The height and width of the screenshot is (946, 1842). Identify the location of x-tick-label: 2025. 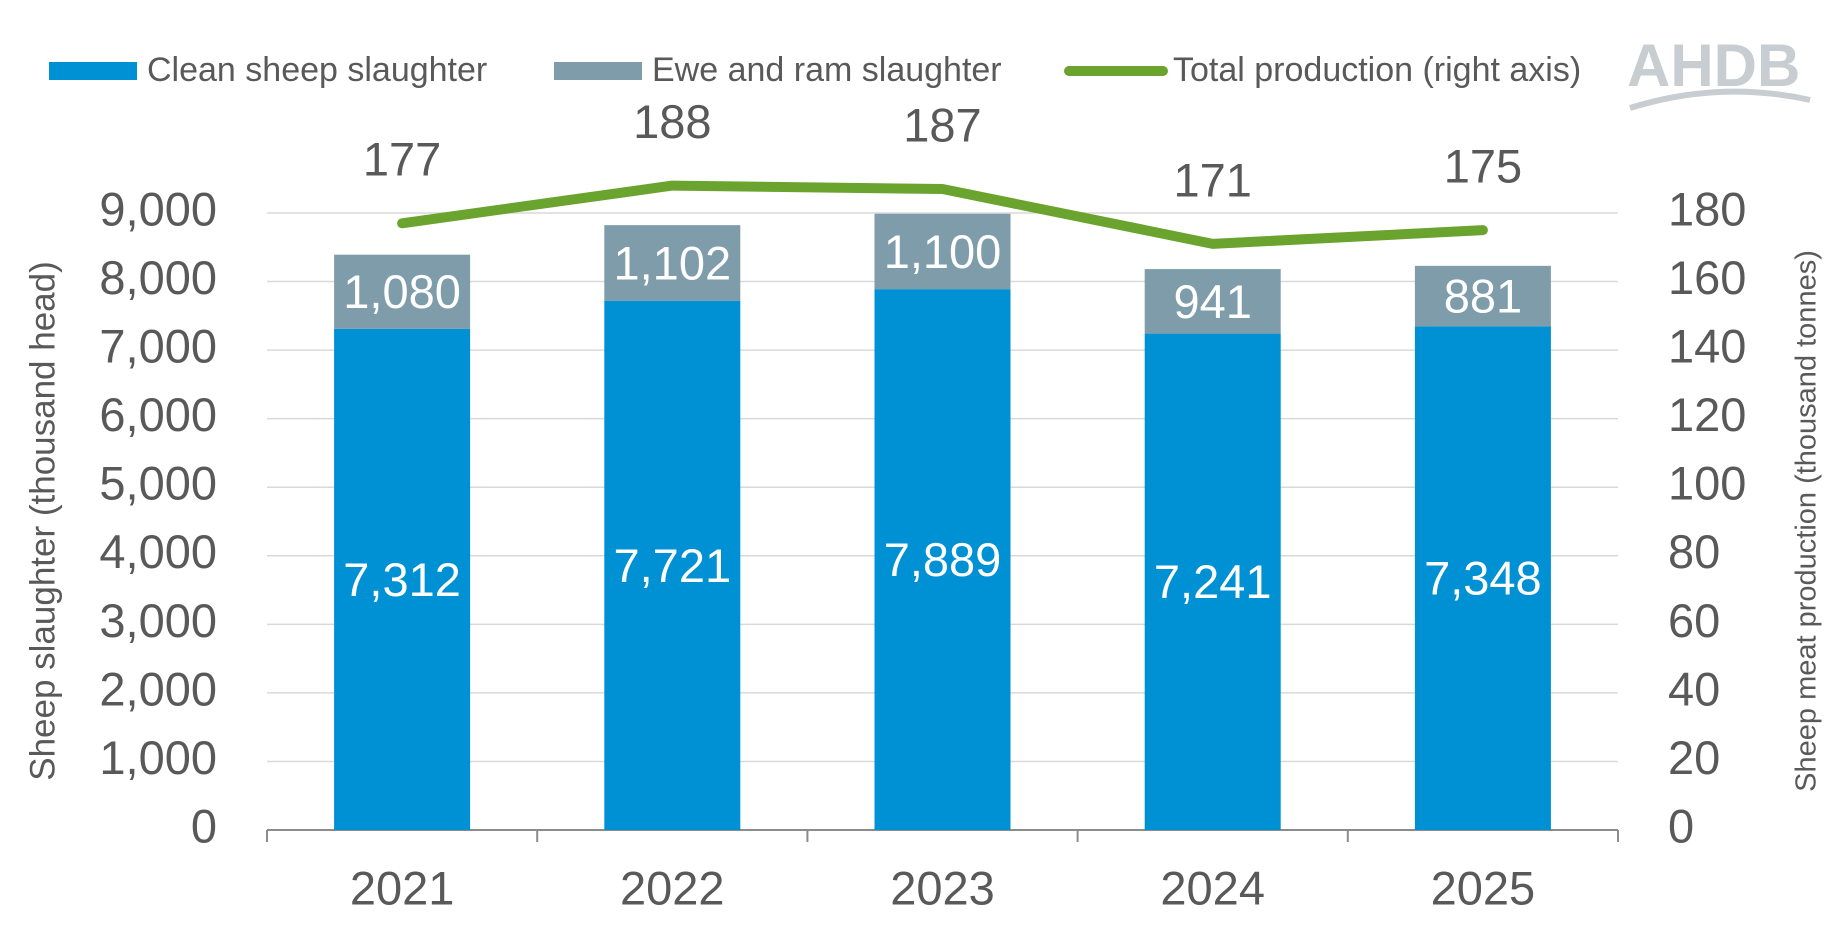
(1483, 887).